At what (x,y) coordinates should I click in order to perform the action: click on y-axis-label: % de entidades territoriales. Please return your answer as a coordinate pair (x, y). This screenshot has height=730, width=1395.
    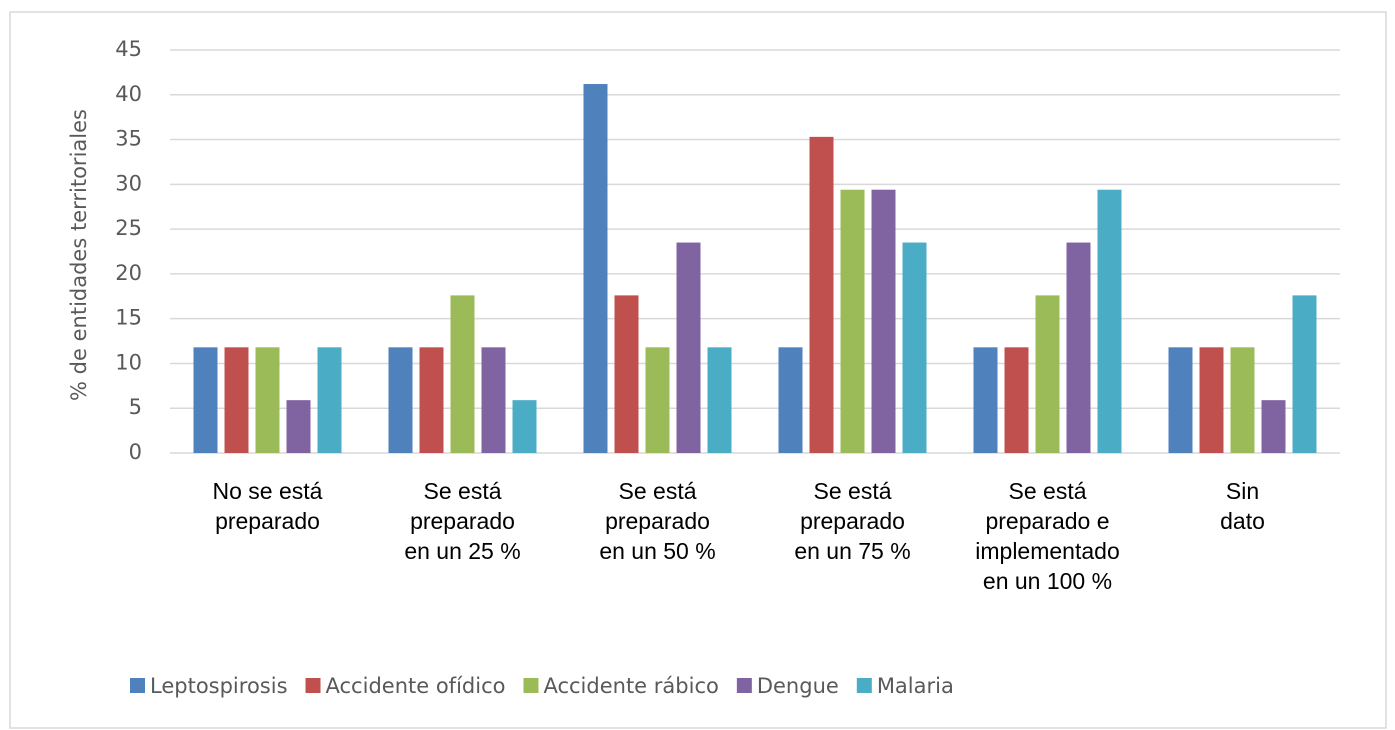
    Looking at the image, I should click on (79, 255).